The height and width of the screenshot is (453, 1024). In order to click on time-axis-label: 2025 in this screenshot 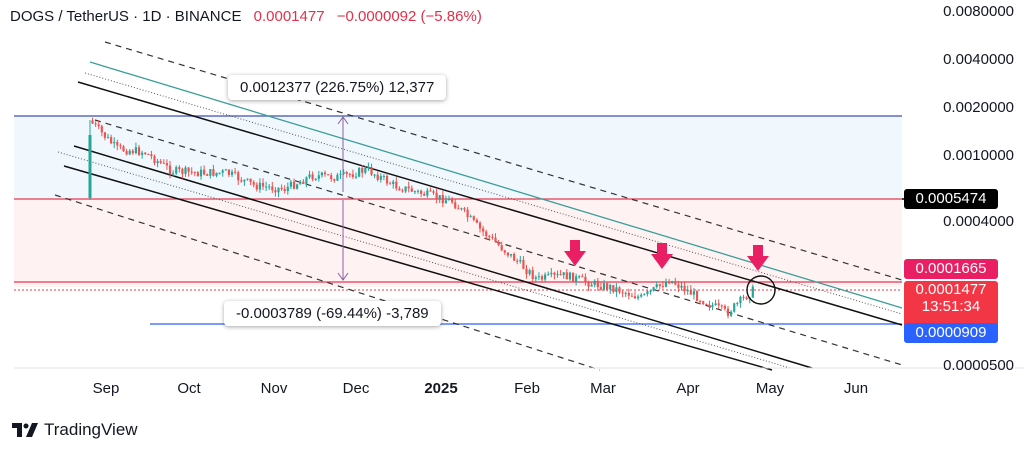, I will do `click(441, 388)`.